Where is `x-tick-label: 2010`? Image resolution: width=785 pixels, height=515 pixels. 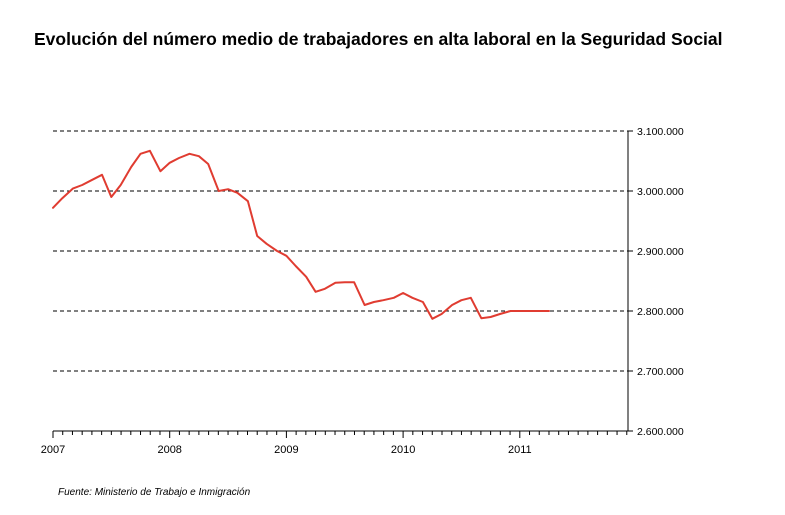 x-tick-label: 2010 is located at coordinates (403, 450).